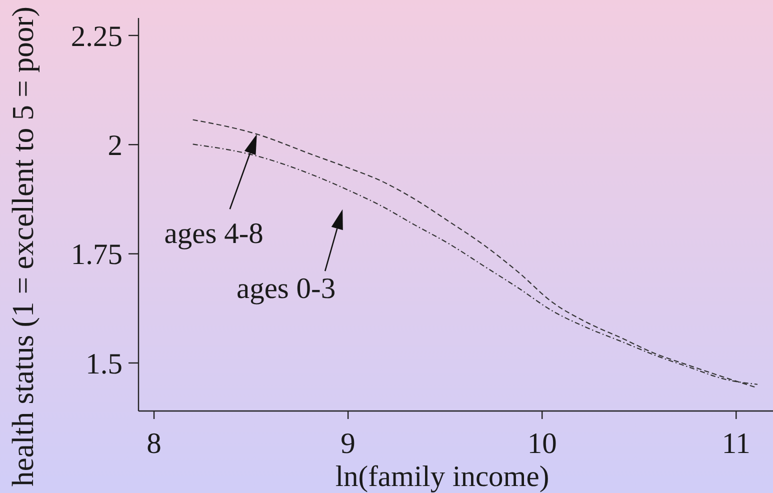 The image size is (773, 493). What do you see at coordinates (96, 36) in the screenshot?
I see `y-tick-label: 2.25` at bounding box center [96, 36].